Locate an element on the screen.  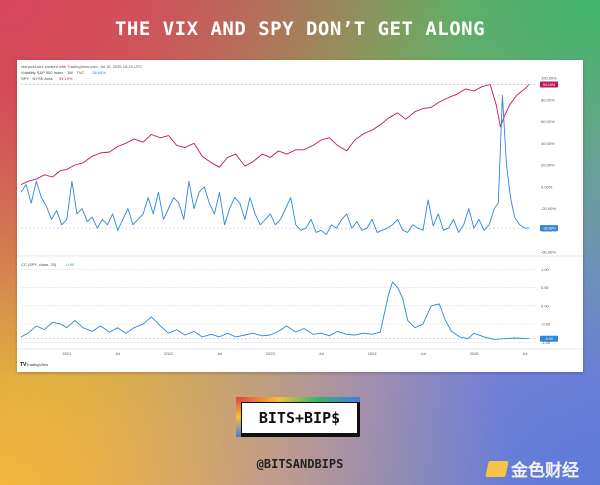
watermark: 金色财经 is located at coordinates (532, 468).